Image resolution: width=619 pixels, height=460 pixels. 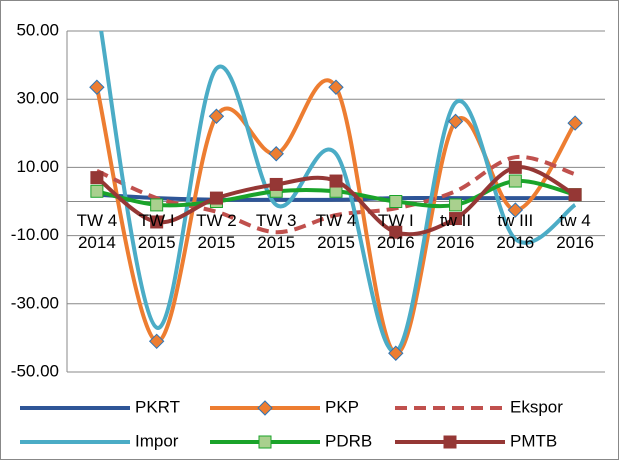 I want to click on legend-label: Ekspor, so click(x=536, y=406).